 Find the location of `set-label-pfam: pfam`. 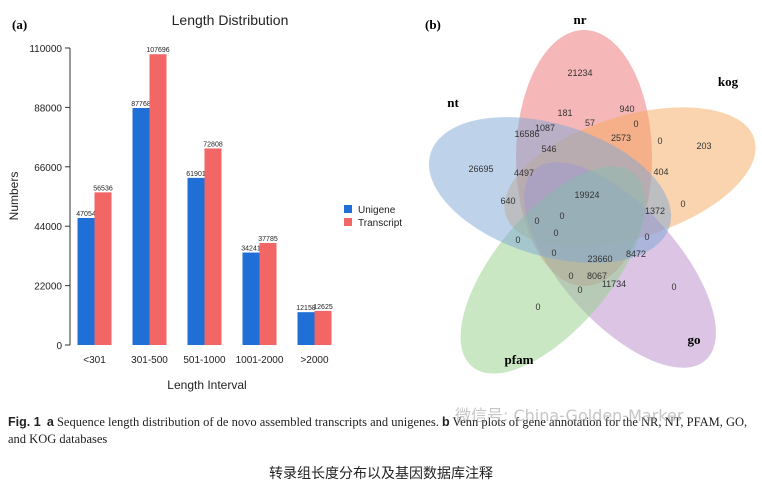

set-label-pfam: pfam is located at coordinates (519, 359).